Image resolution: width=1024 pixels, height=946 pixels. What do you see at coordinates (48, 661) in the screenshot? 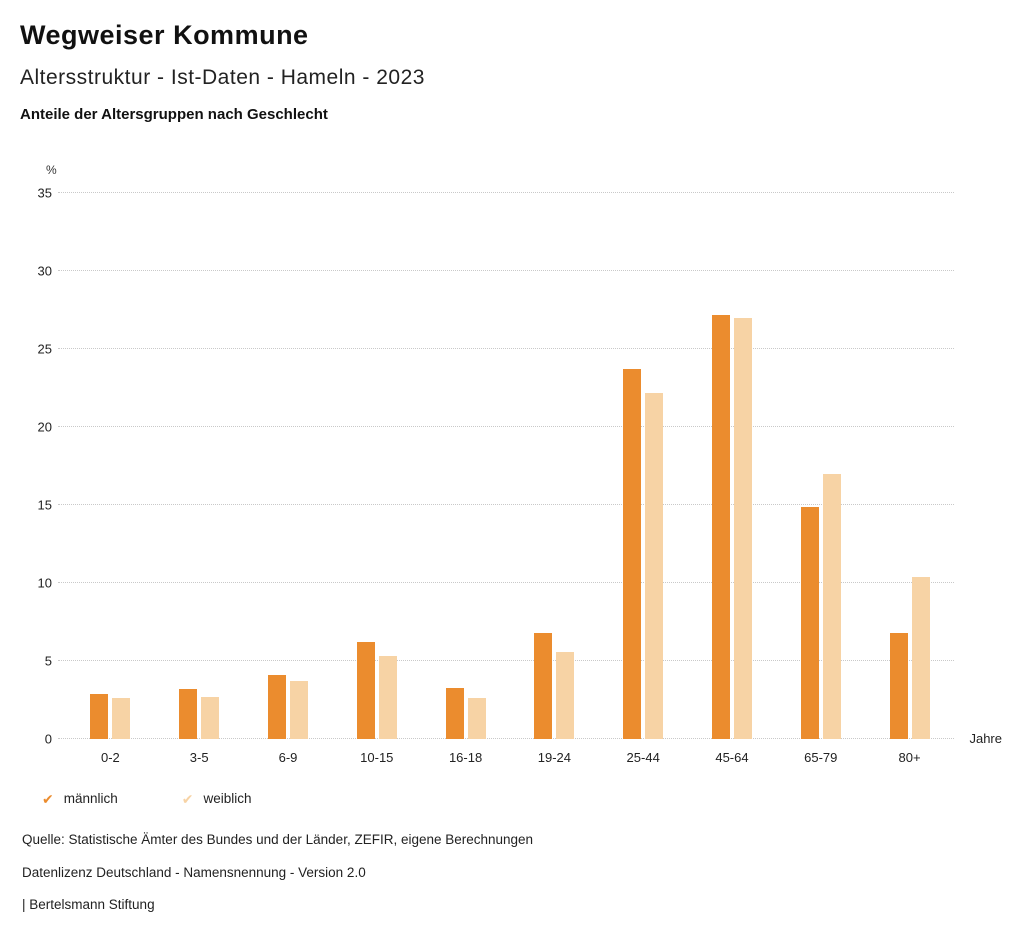
I see `y-tick-label: 5` at bounding box center [48, 661].